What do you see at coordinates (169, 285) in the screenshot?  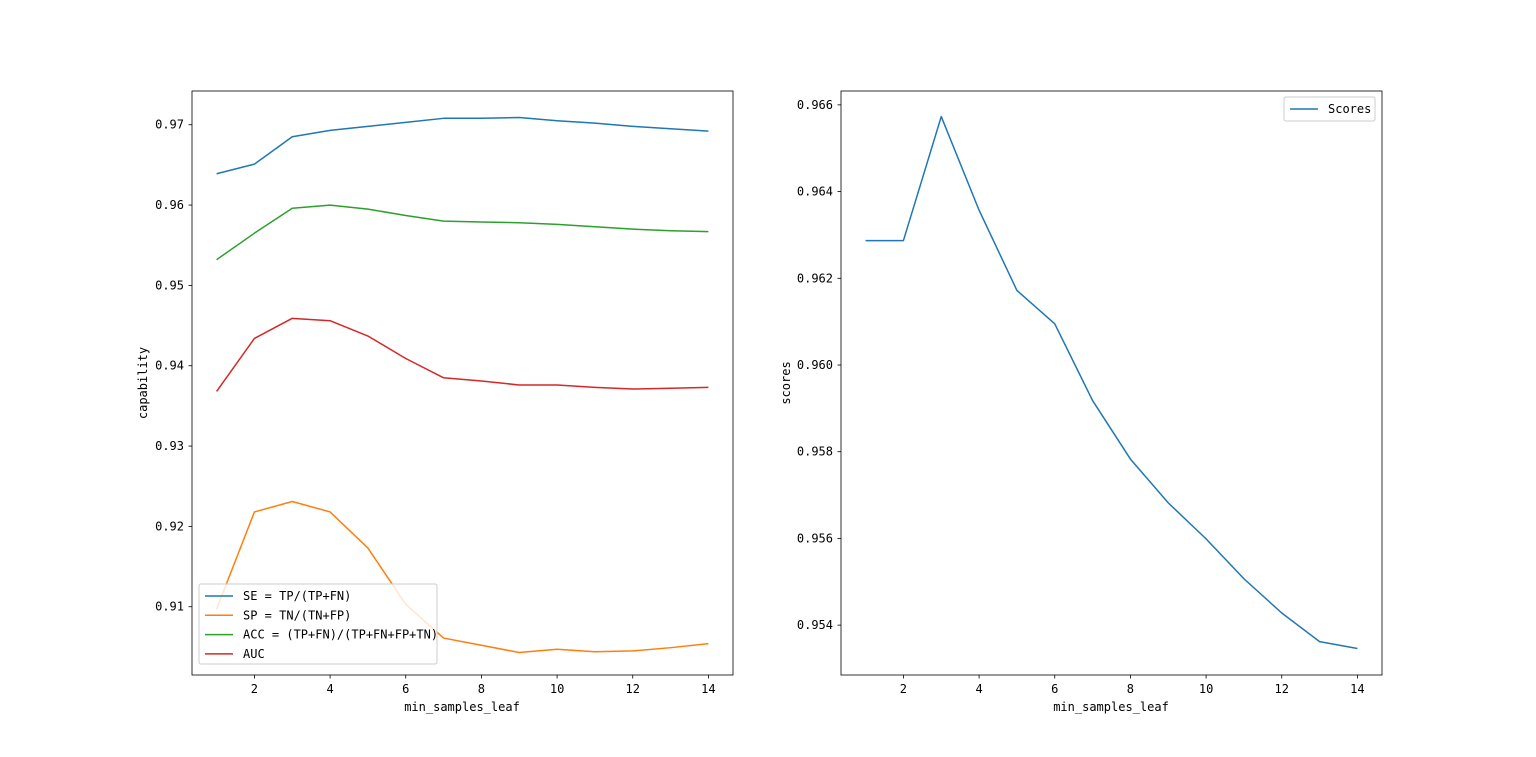 I see `left-y-tick-label-4: 0.95` at bounding box center [169, 285].